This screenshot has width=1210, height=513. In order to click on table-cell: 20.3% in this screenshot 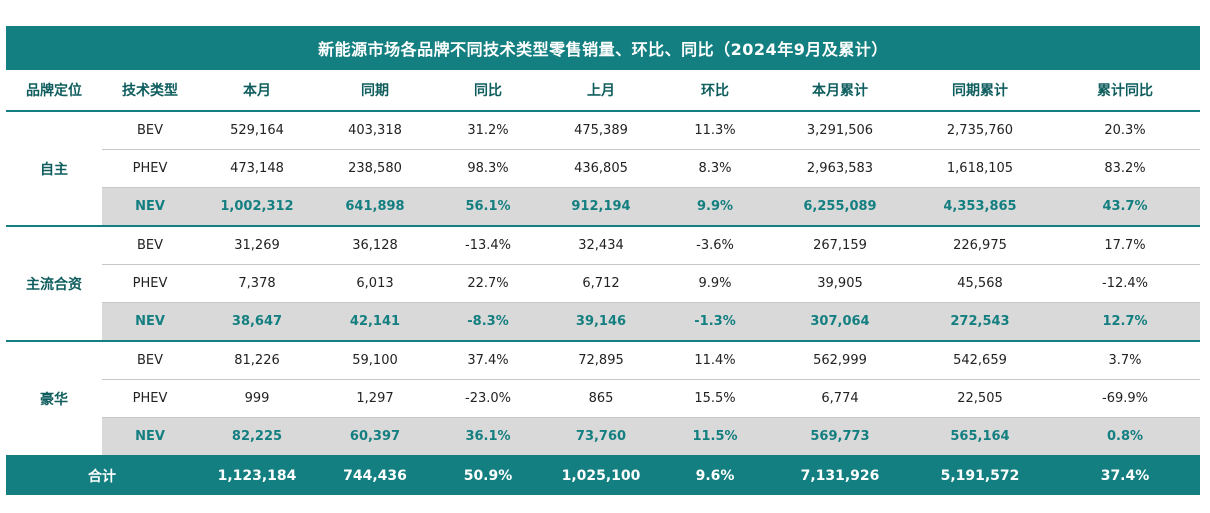, I will do `click(1125, 130)`.